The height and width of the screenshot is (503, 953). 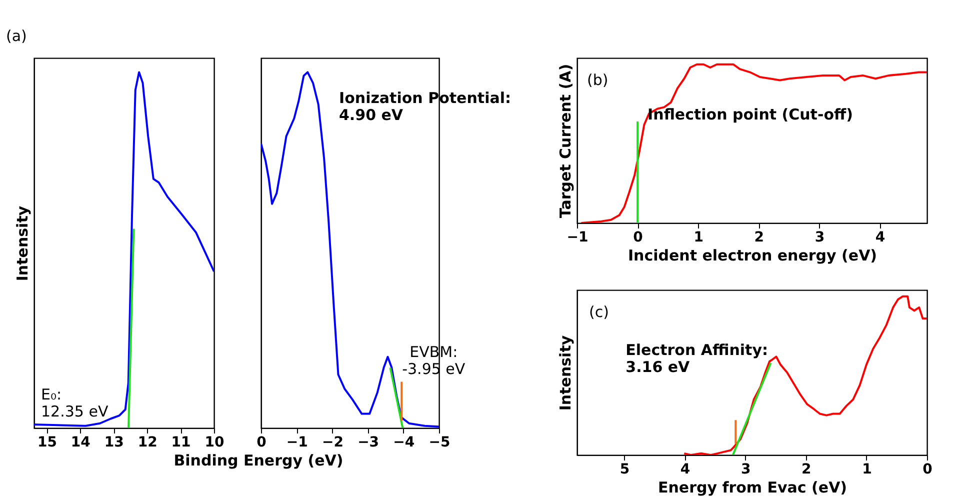 I want to click on x-tick-label: 12, so click(x=148, y=442).